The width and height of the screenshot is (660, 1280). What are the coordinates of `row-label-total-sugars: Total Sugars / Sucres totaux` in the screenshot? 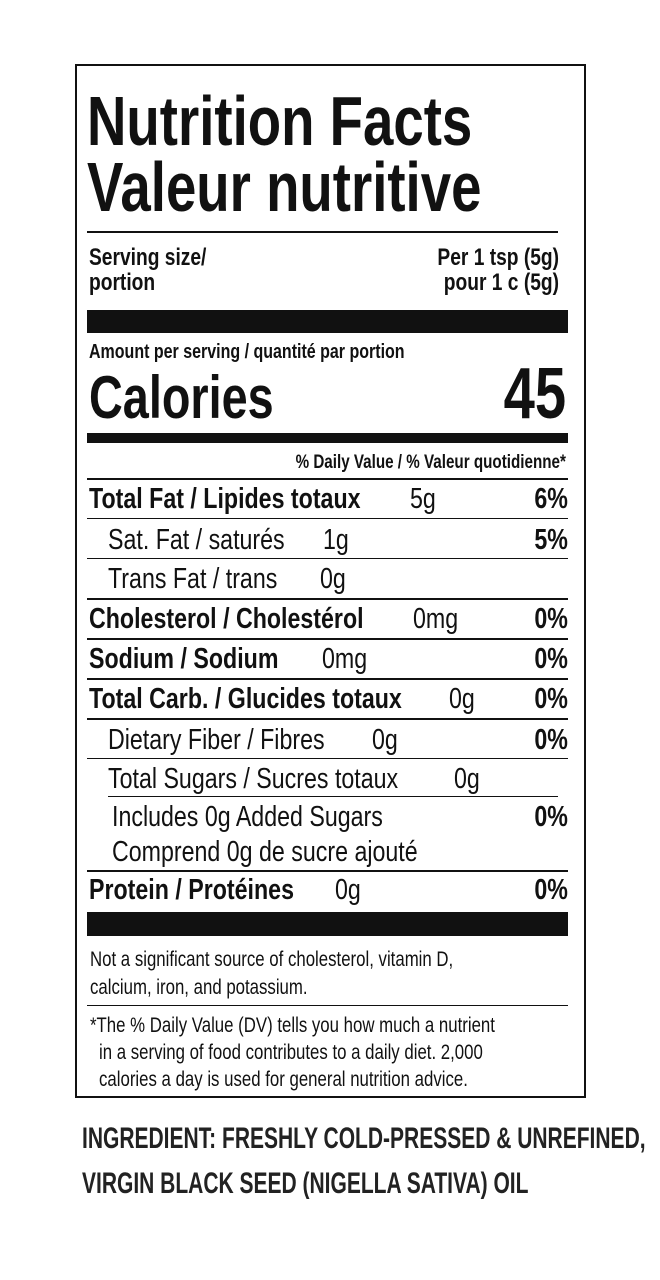 It's located at (253, 779).